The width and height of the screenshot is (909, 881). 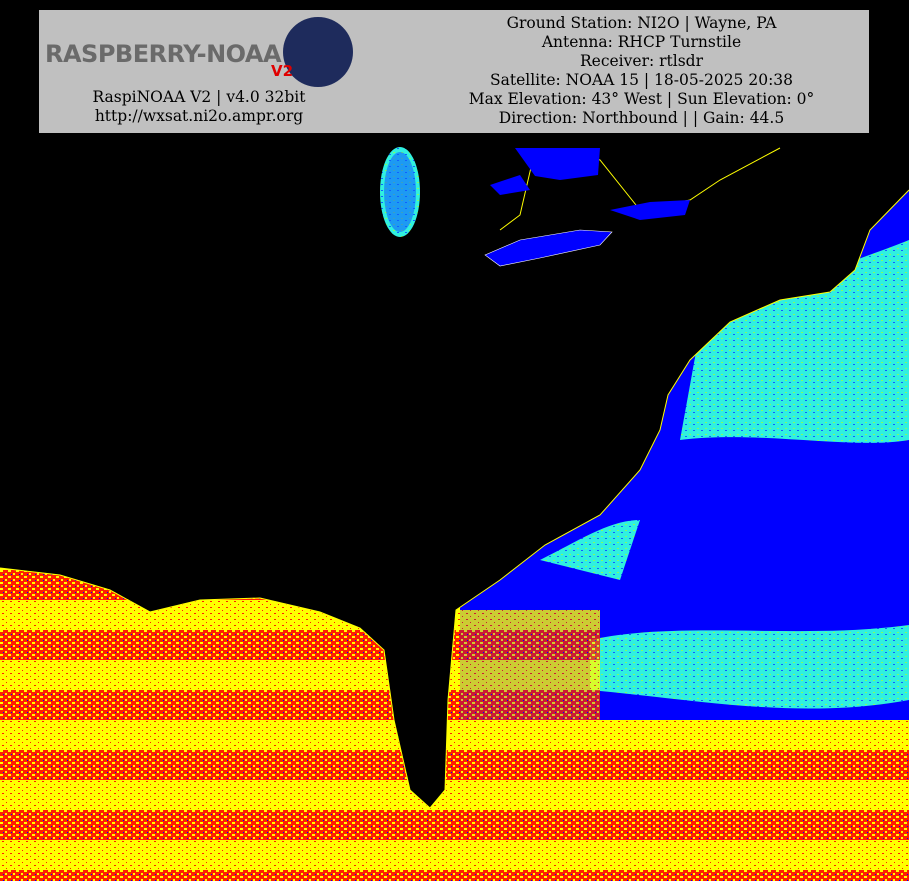 I want to click on info-line: Direction: Northbound | | Gain: 44.5, so click(x=641, y=118).